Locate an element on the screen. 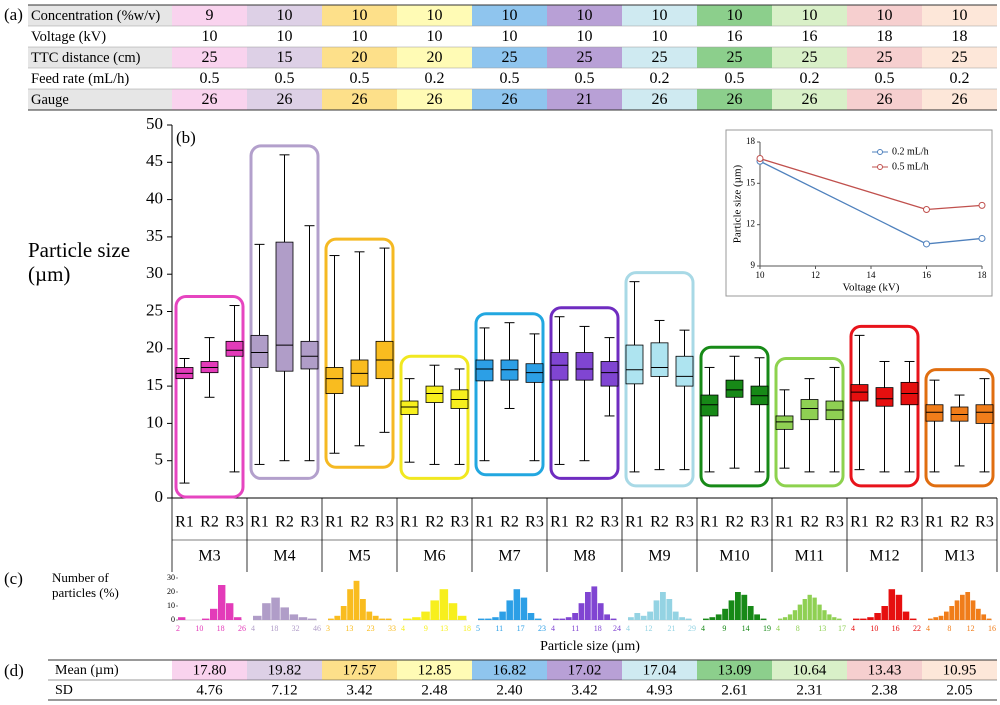 The height and width of the screenshot is (705, 1000). hist-x-tick-label: 8 is located at coordinates (798, 628).